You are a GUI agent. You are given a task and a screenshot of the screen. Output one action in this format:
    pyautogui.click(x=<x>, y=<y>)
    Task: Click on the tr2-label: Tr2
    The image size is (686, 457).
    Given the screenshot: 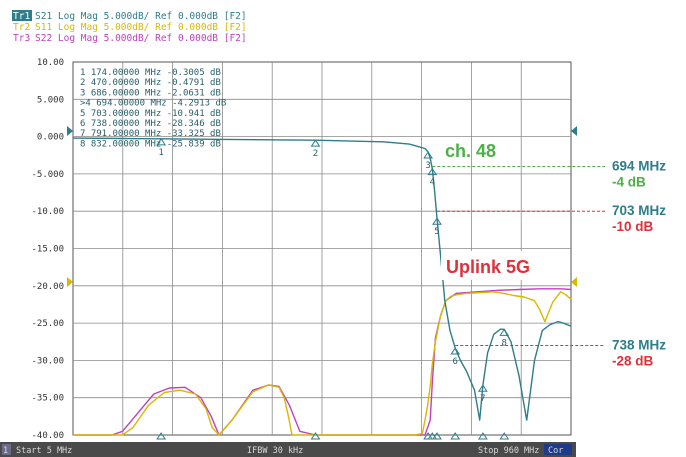 What is the action you would take?
    pyautogui.click(x=21, y=27)
    